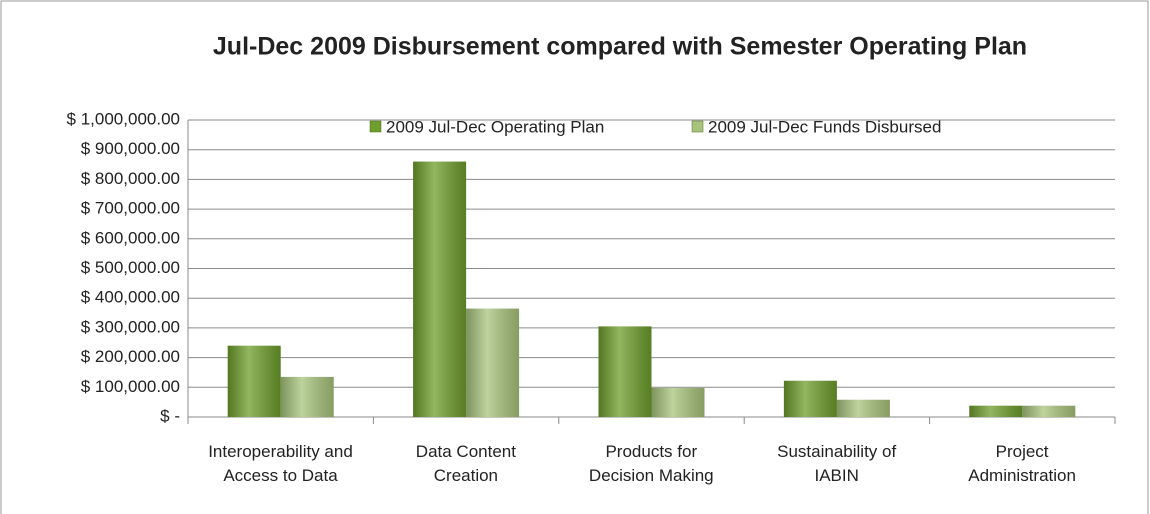  Describe the element at coordinates (495, 126) in the screenshot. I see `legend-label: 2009 Jul-Dec Operating Plan` at that location.